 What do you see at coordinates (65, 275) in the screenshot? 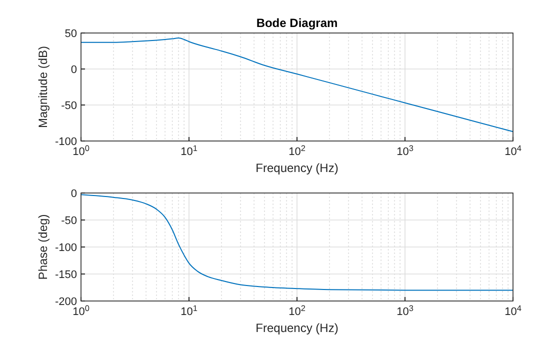
I see `y-tick-label: -150` at bounding box center [65, 275].